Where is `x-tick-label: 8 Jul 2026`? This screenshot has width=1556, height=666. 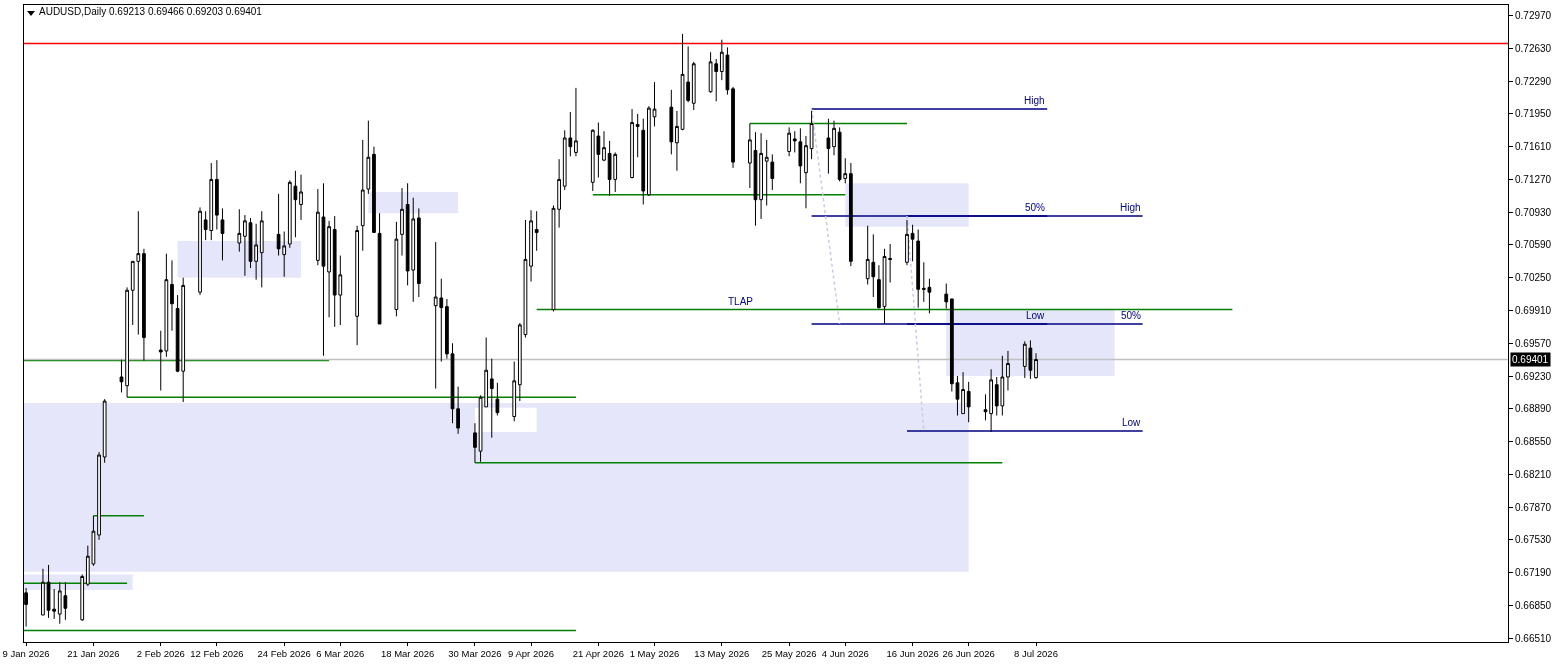 x-tick-label: 8 Jul 2026 is located at coordinates (1036, 654).